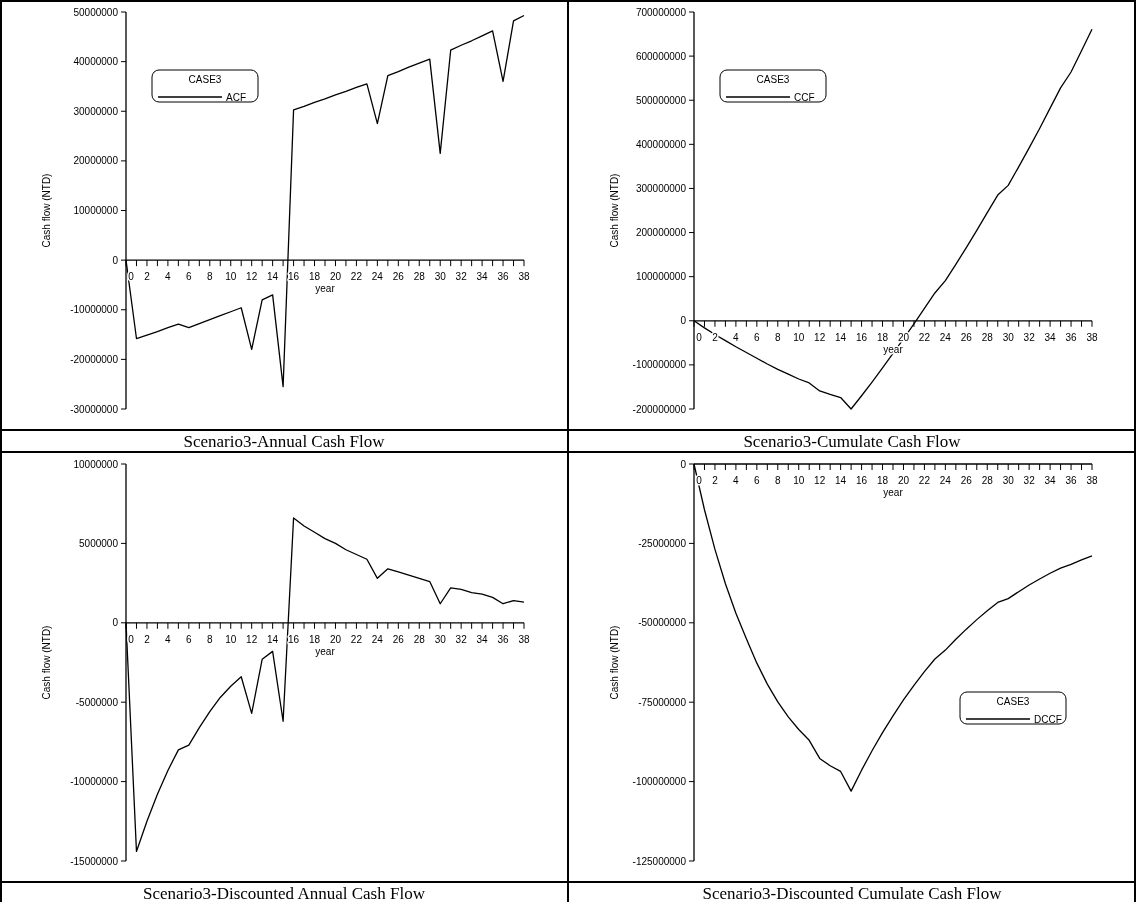  I want to click on text: ACF, so click(236, 97).